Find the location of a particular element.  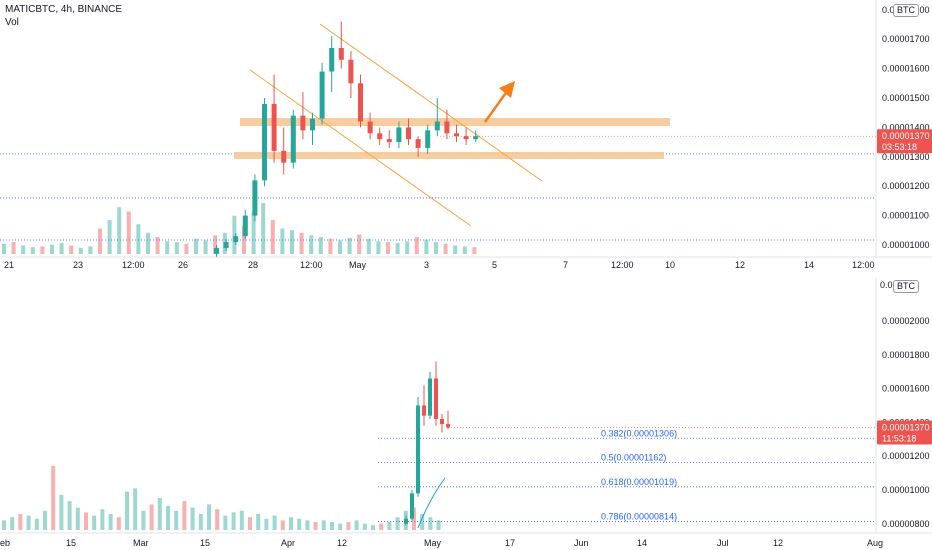

date-tick-label: 28 is located at coordinates (253, 265).